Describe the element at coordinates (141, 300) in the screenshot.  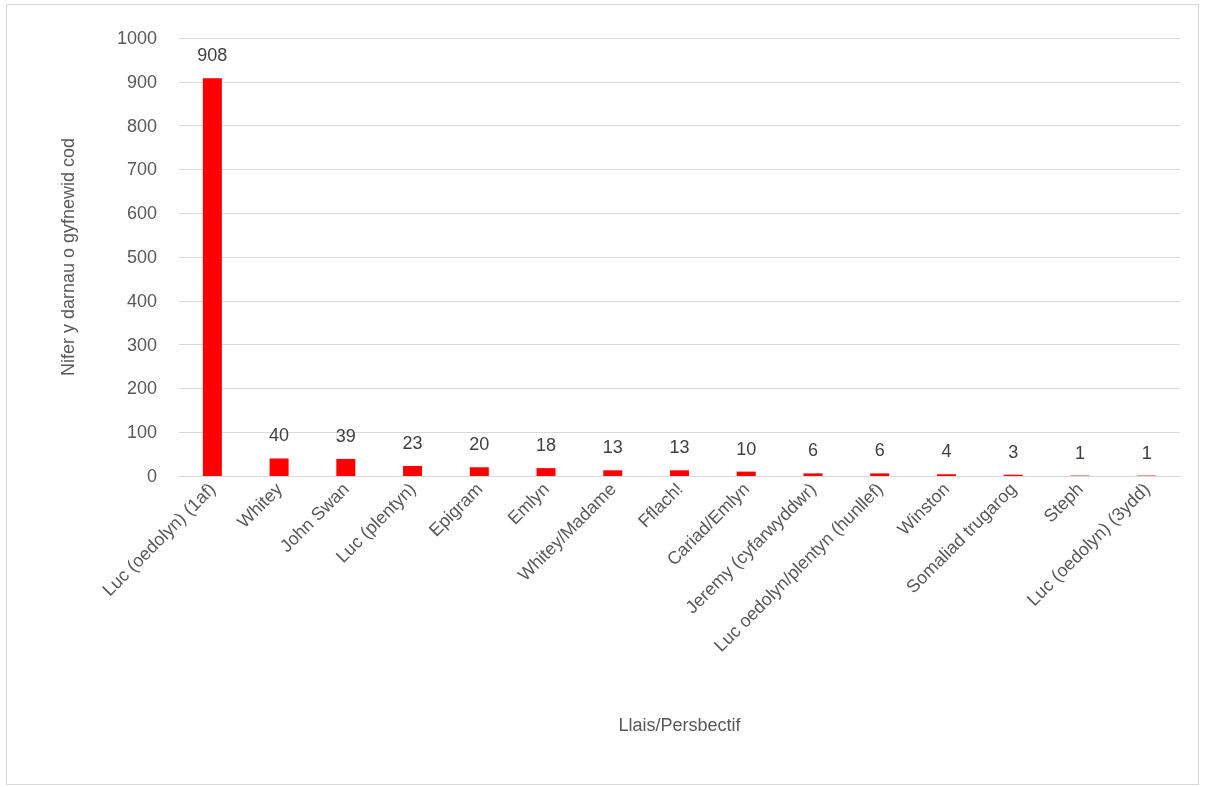
I see `y-tick-label: 400` at that location.